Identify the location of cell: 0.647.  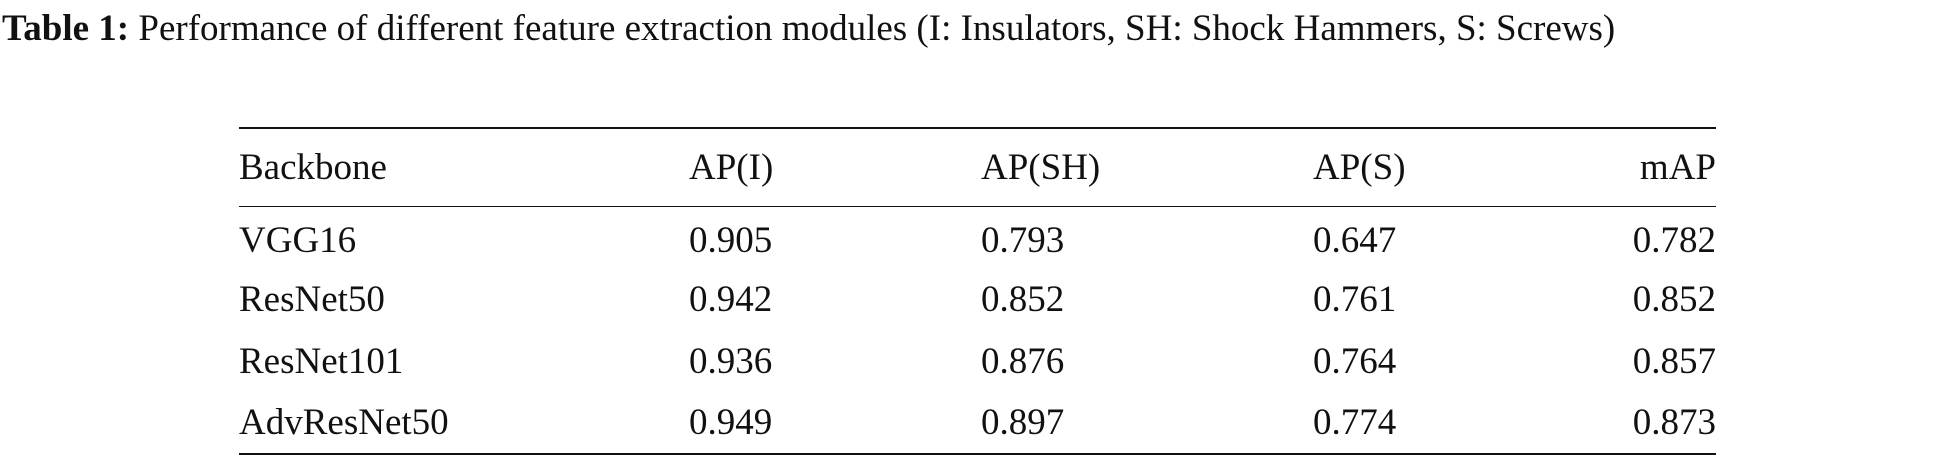
(1355, 240).